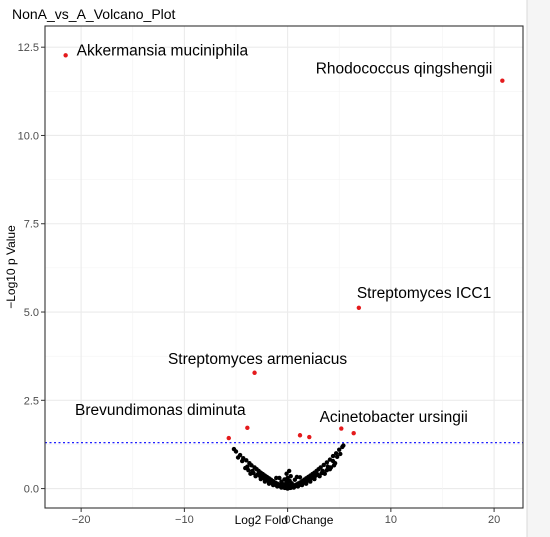  What do you see at coordinates (284, 520) in the screenshot?
I see `x-axis-title: Log2 Fold Change` at bounding box center [284, 520].